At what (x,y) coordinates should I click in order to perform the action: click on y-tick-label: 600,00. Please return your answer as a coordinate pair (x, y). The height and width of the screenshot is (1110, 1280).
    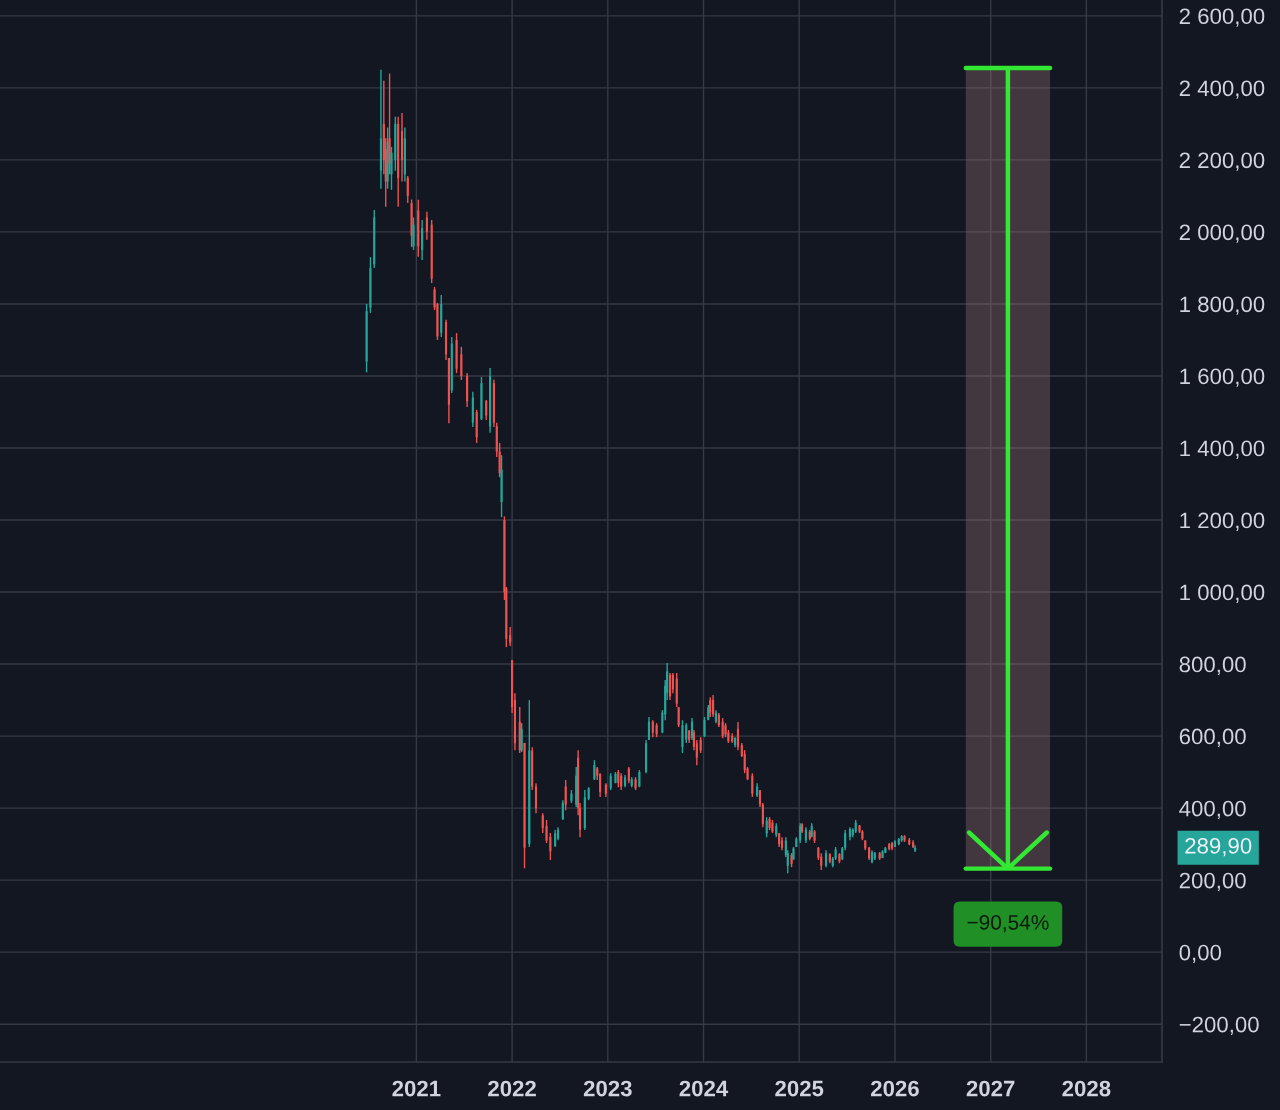
    Looking at the image, I should click on (1212, 737).